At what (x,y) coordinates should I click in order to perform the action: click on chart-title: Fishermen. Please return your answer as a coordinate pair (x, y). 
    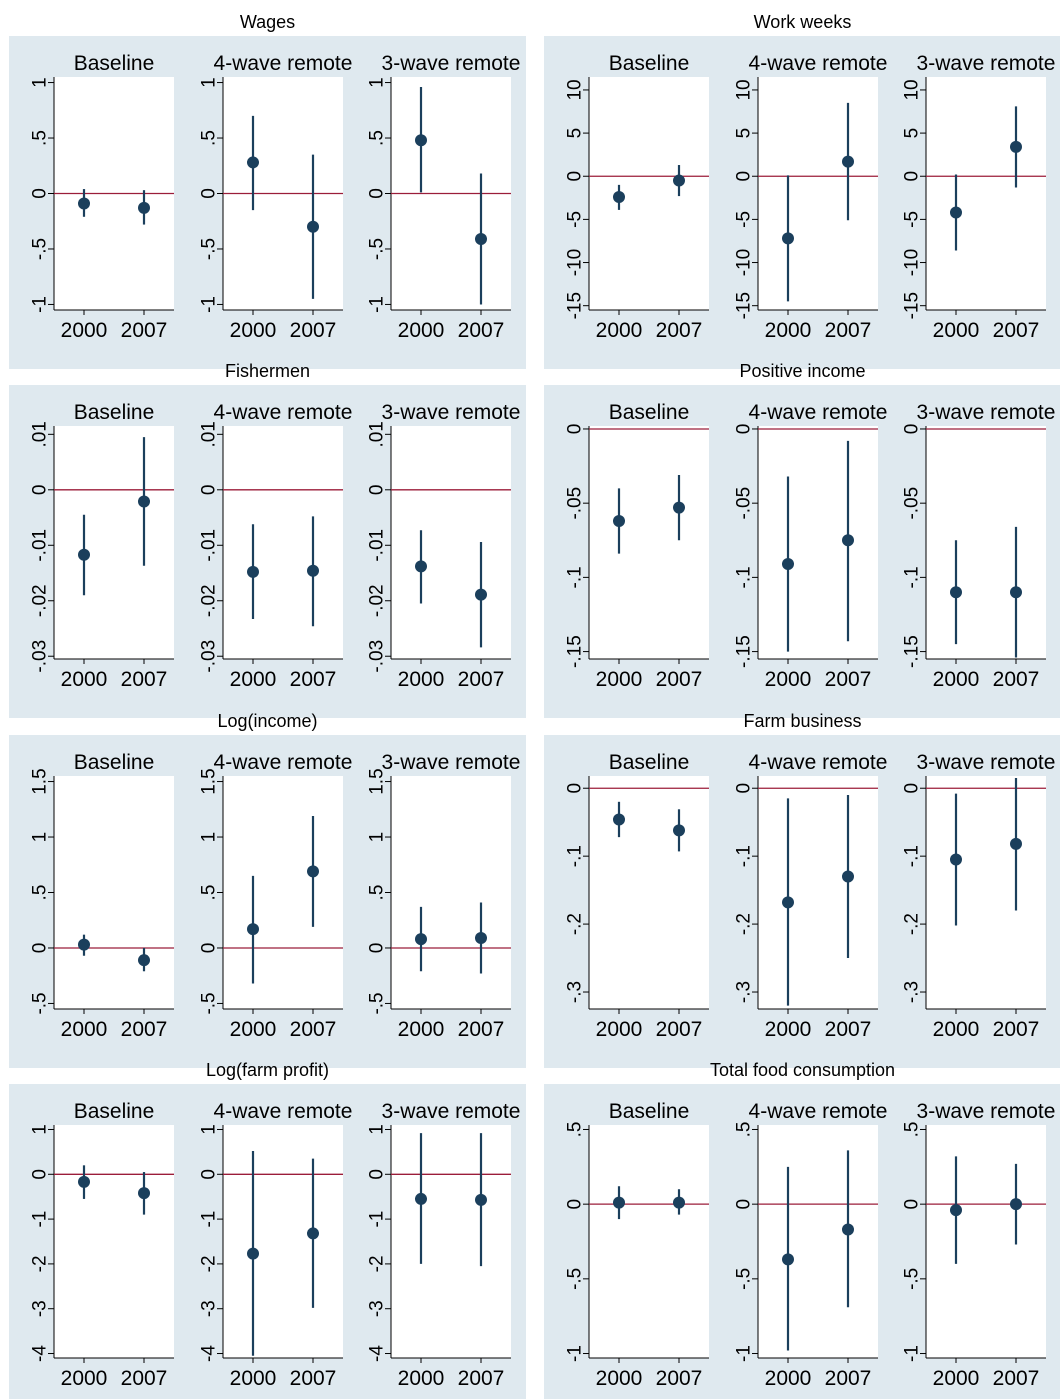
    Looking at the image, I should click on (267, 371).